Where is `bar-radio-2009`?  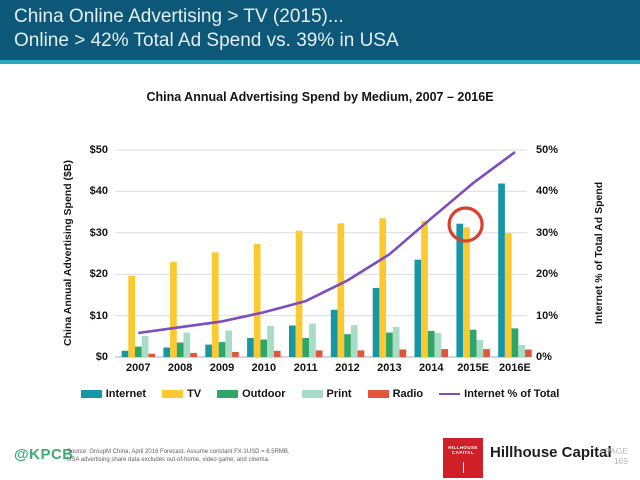 bar-radio-2009 is located at coordinates (235, 354).